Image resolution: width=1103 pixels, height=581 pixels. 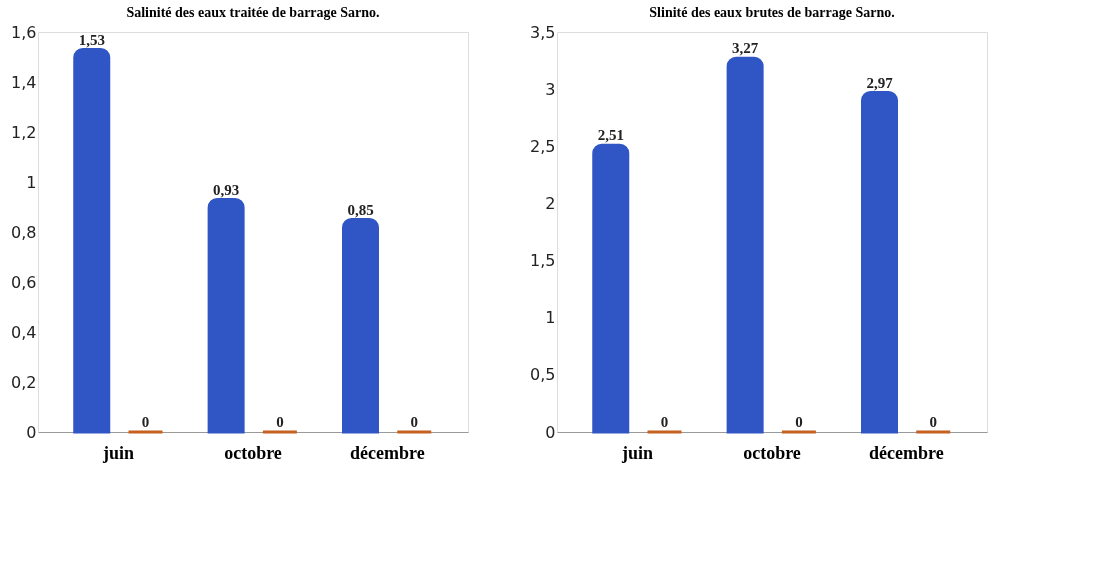 What do you see at coordinates (772, 12) in the screenshot?
I see `chart-title: Slinité des eaux brutes de barrage Sarno.` at bounding box center [772, 12].